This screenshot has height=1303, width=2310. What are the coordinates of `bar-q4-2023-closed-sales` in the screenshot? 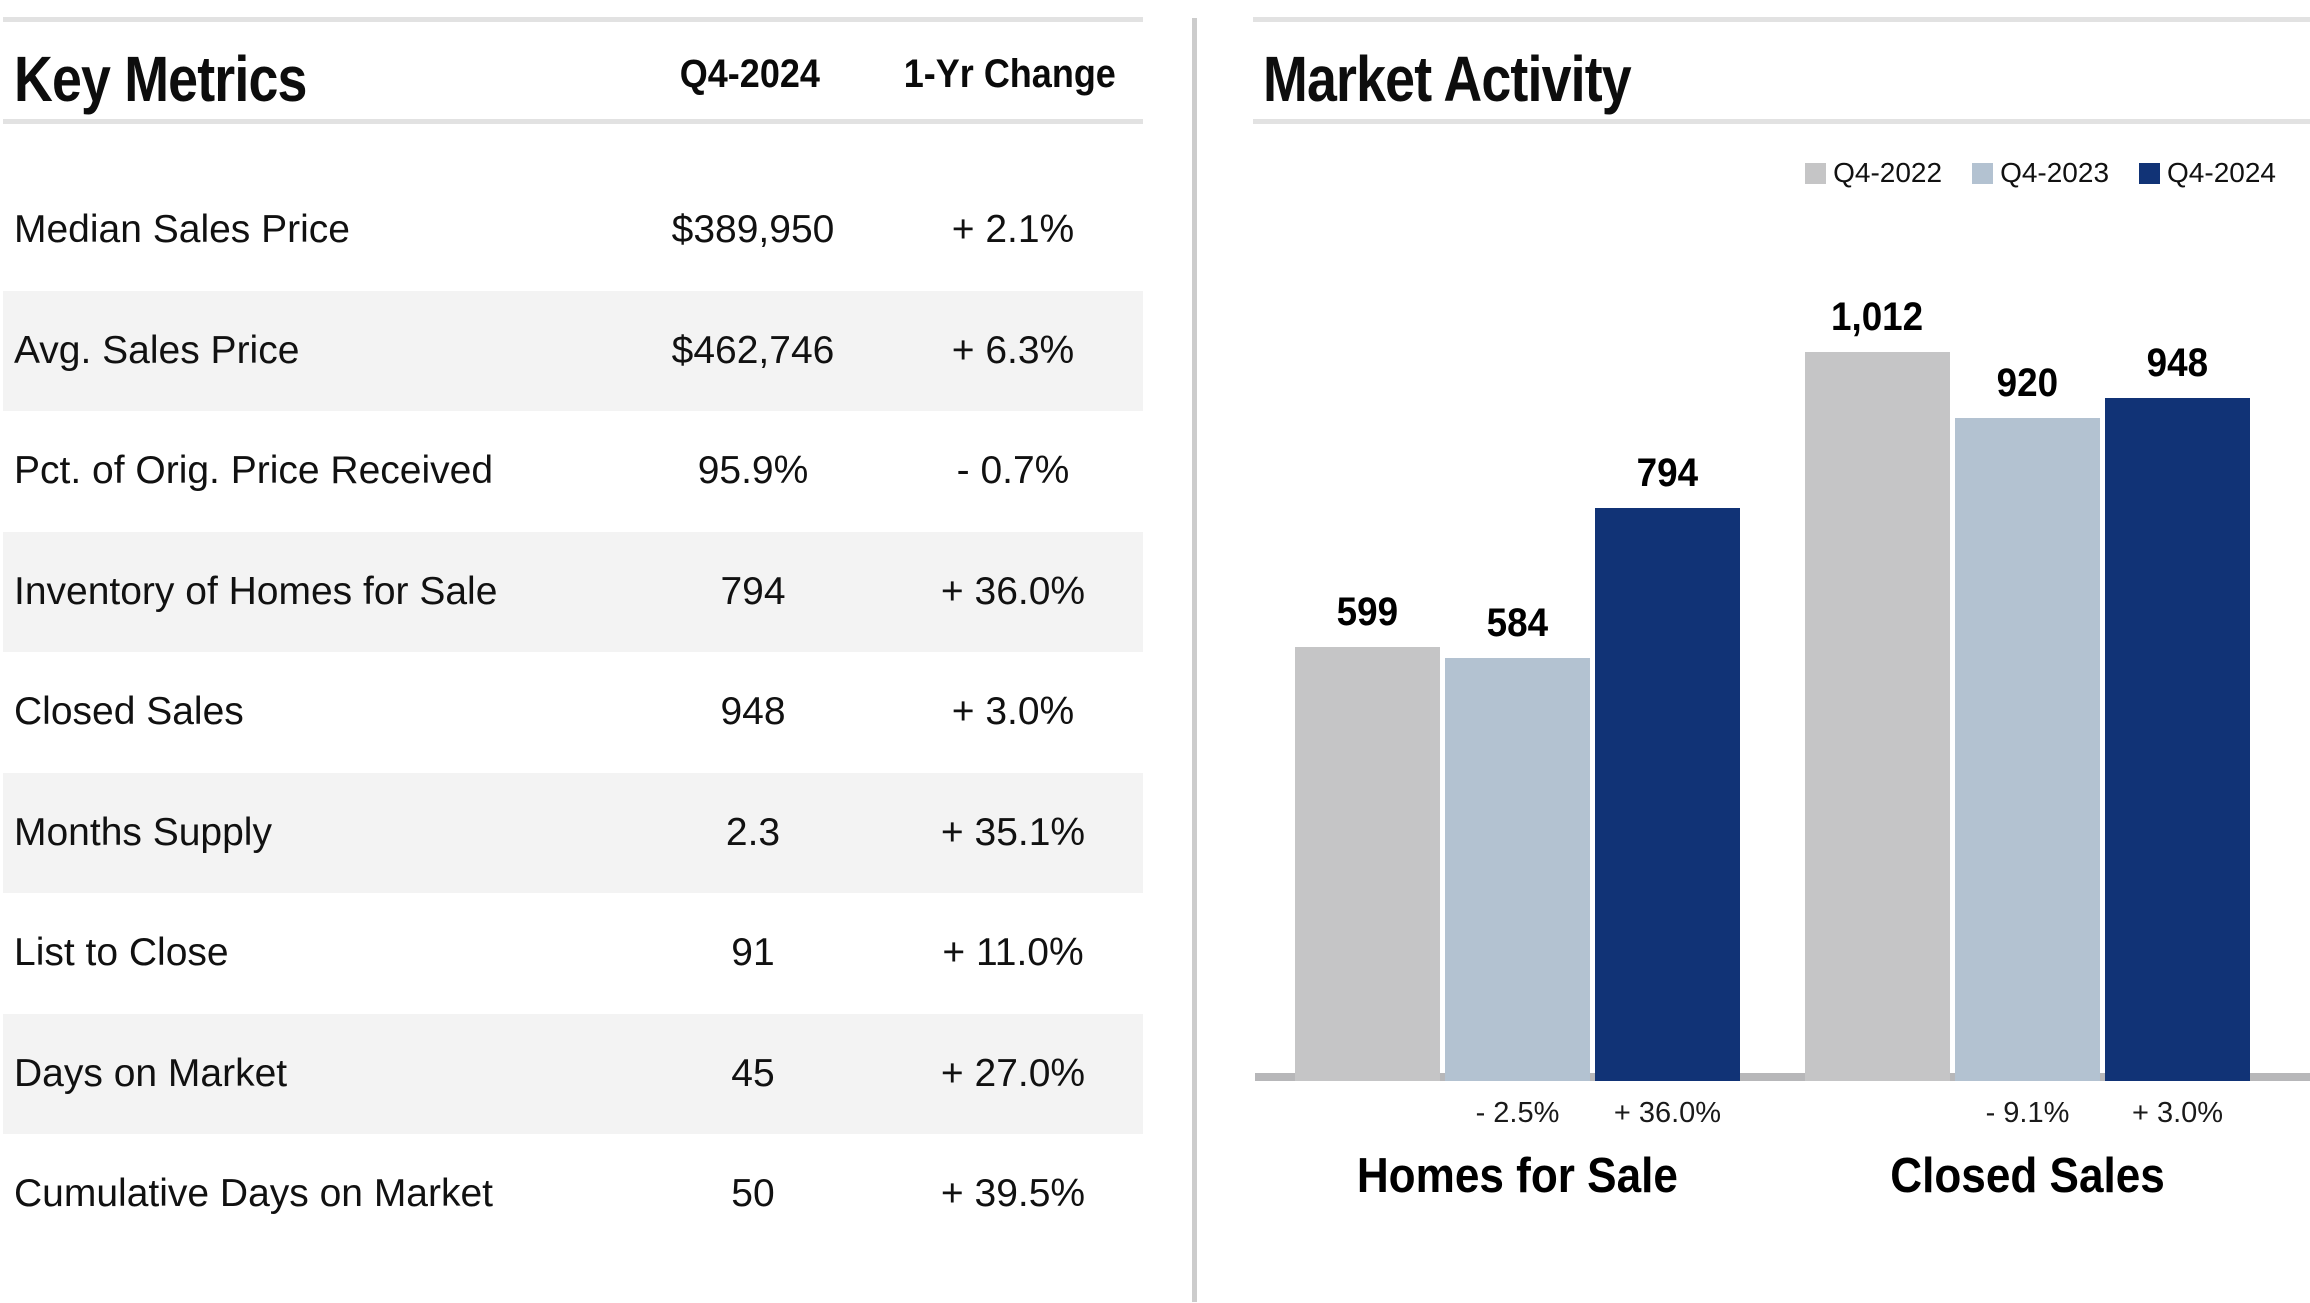 It's located at (2027, 749).